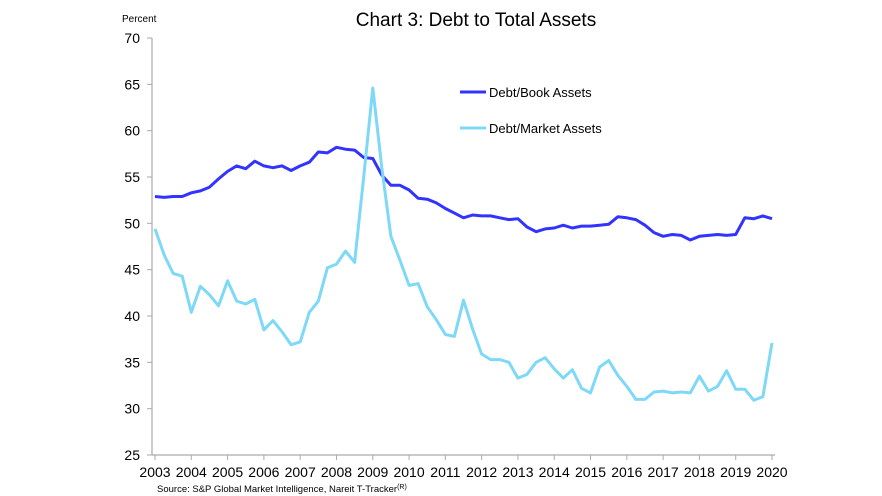 This screenshot has height=496, width=882. I want to click on x-tick-label: 2015, so click(590, 472).